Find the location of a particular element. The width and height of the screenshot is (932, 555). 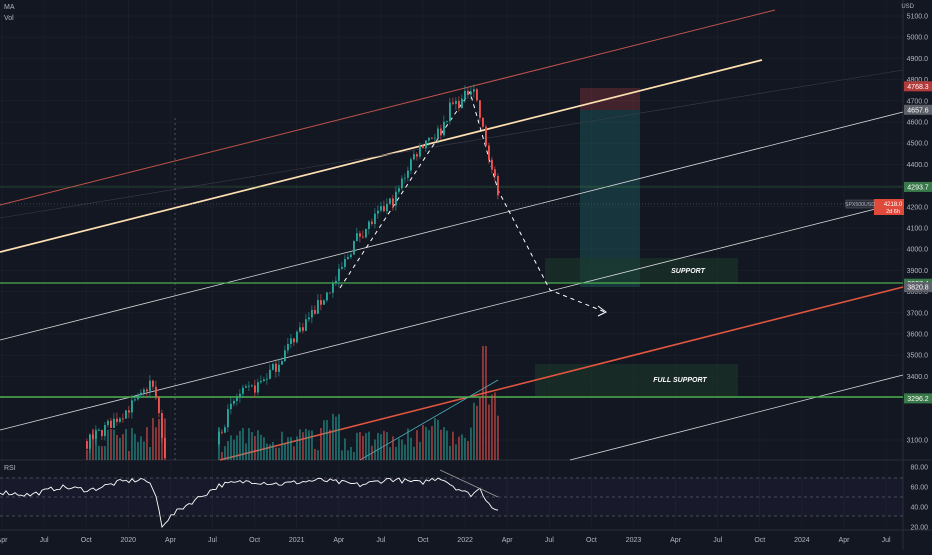

vol-legend: Vol is located at coordinates (9, 18).